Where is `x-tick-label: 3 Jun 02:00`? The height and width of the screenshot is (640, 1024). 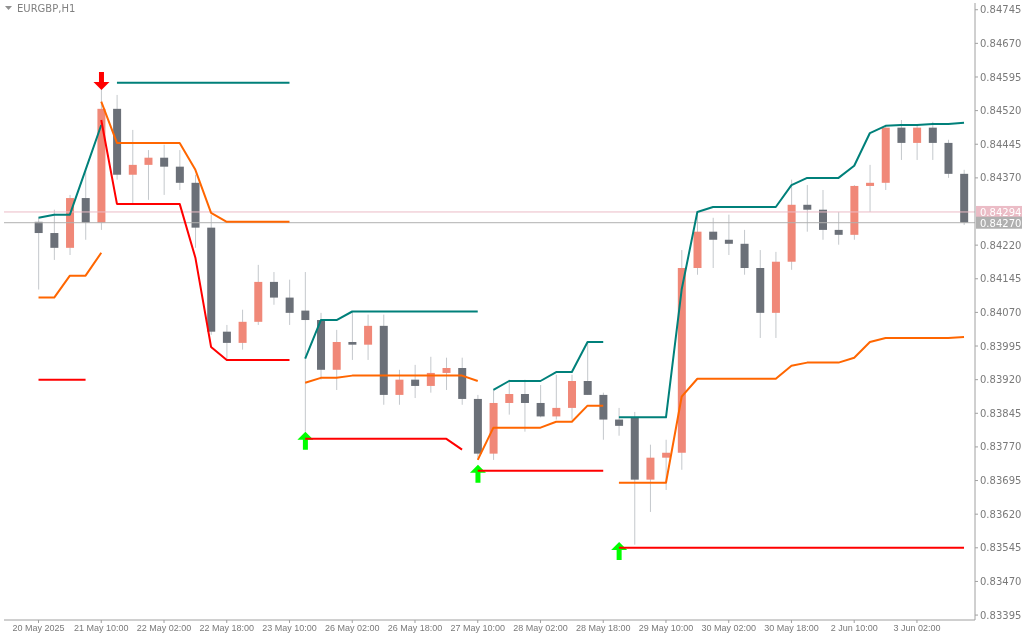 x-tick-label: 3 Jun 02:00 is located at coordinates (917, 628).